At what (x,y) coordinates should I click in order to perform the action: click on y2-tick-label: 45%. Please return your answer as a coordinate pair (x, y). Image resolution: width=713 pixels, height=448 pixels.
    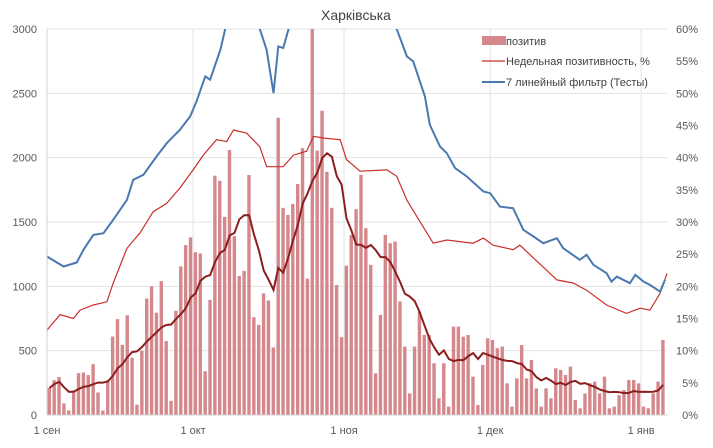
    Looking at the image, I should click on (687, 127).